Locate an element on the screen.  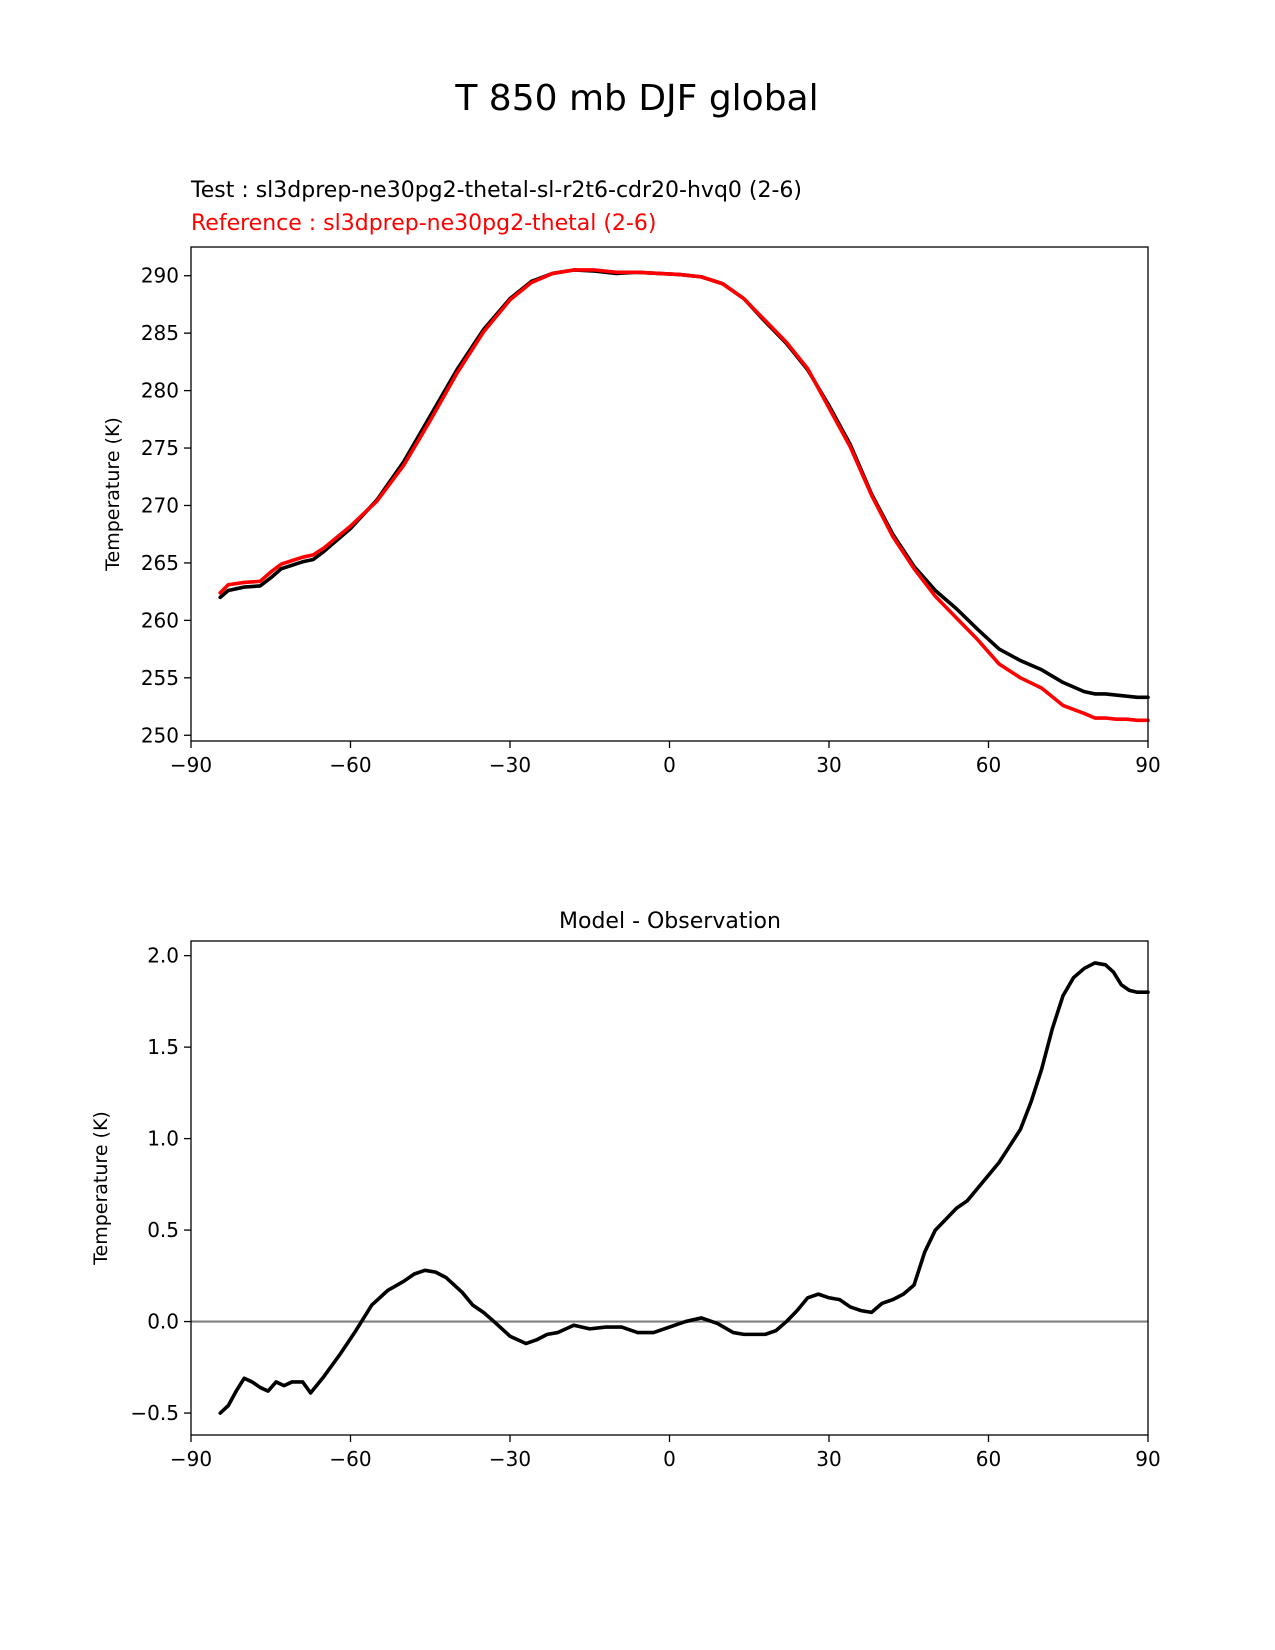
bottom-plot-title: Model - Observation is located at coordinates (670, 921).